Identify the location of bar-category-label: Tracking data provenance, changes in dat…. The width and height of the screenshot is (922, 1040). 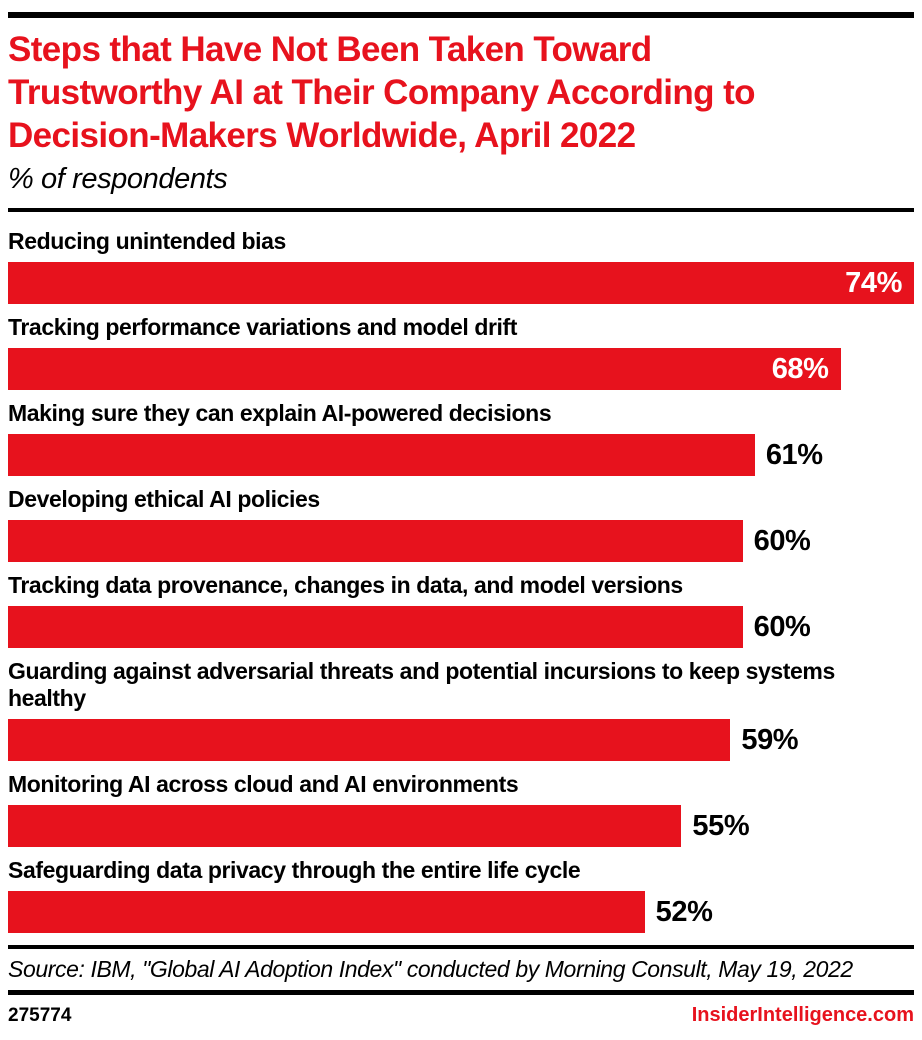
(345, 585).